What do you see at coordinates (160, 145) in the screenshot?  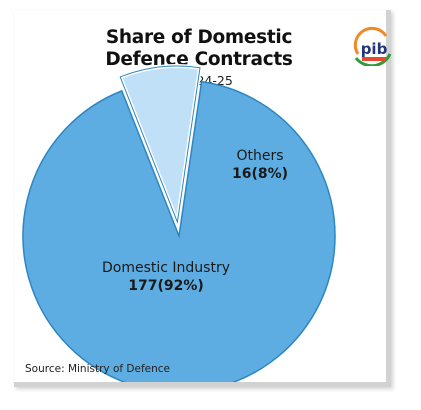 I see `pie-slice-outline` at bounding box center [160, 145].